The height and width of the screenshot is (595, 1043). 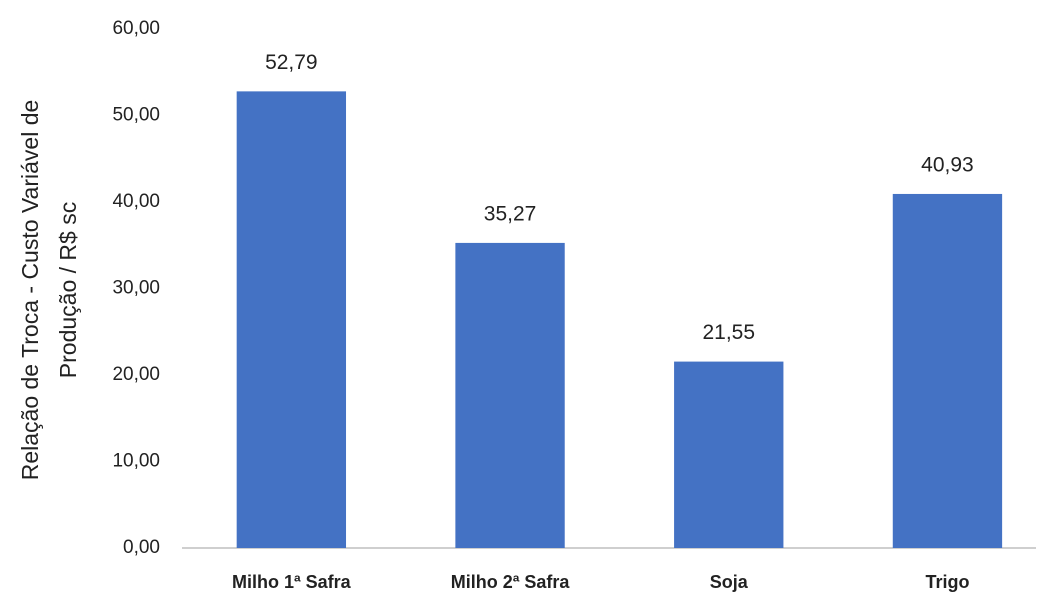 I want to click on data-label: 35,27, so click(x=510, y=213).